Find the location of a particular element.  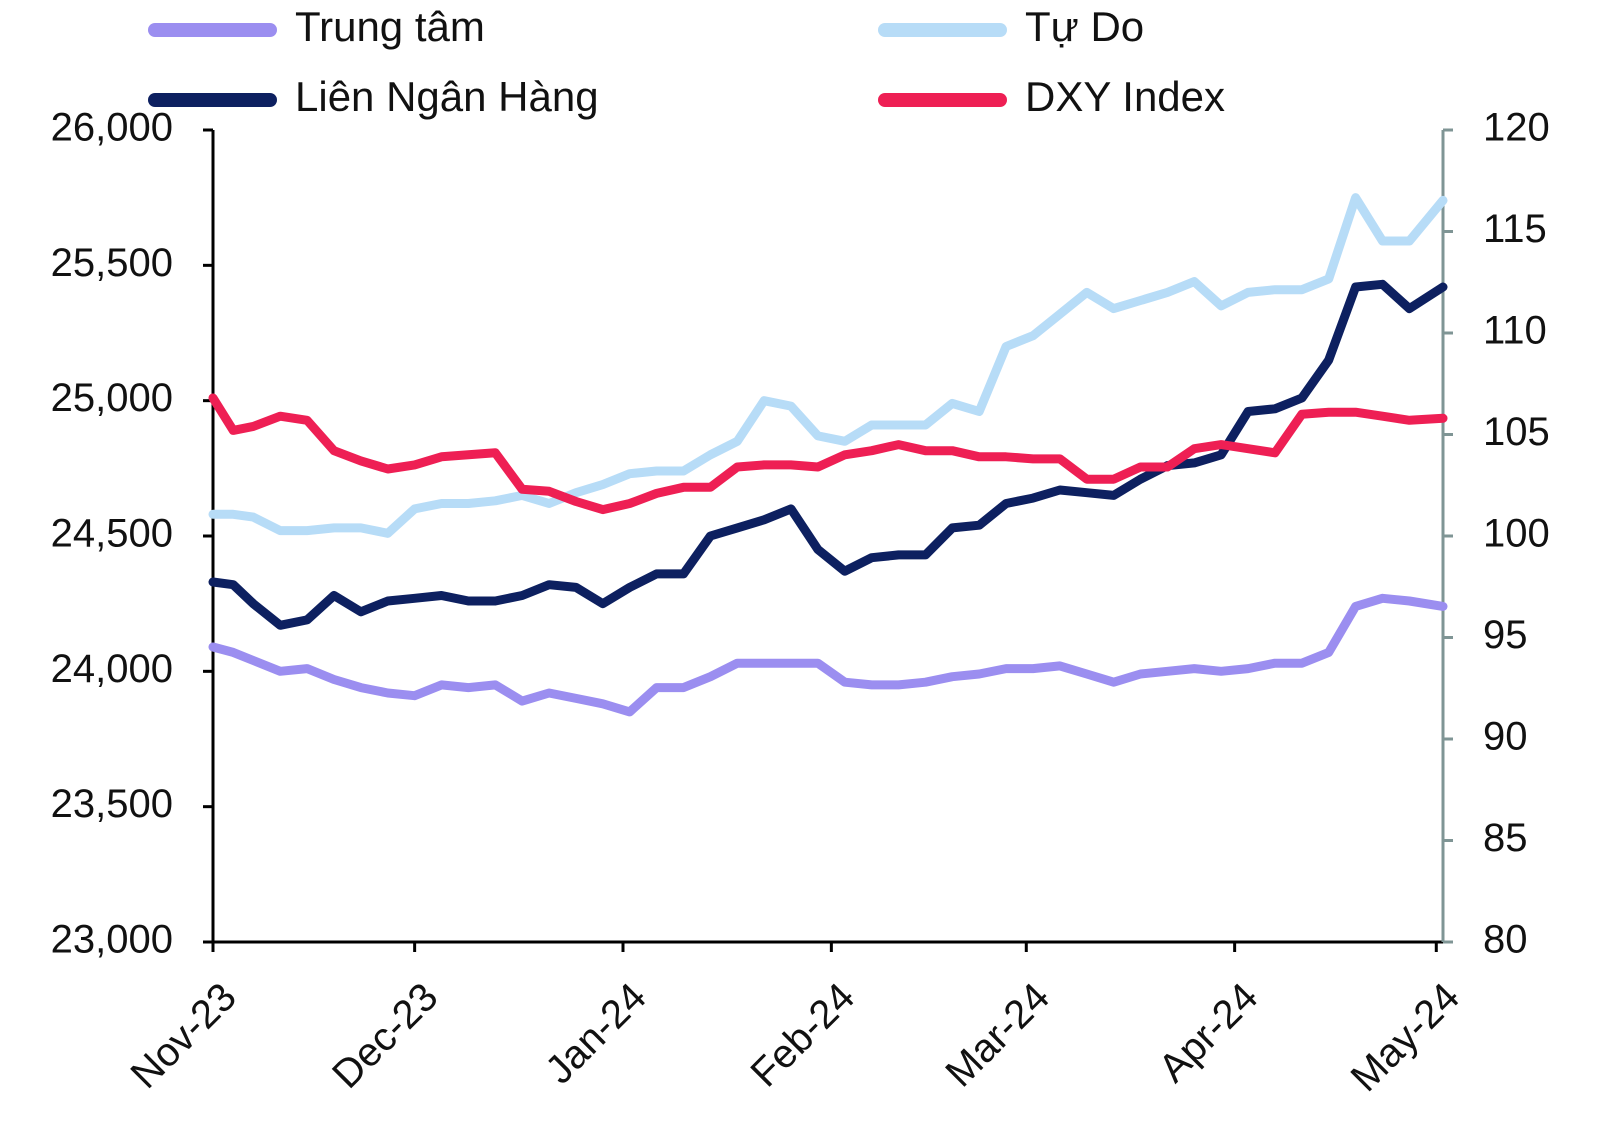

y2-tick-label: 90 is located at coordinates (1505, 737).